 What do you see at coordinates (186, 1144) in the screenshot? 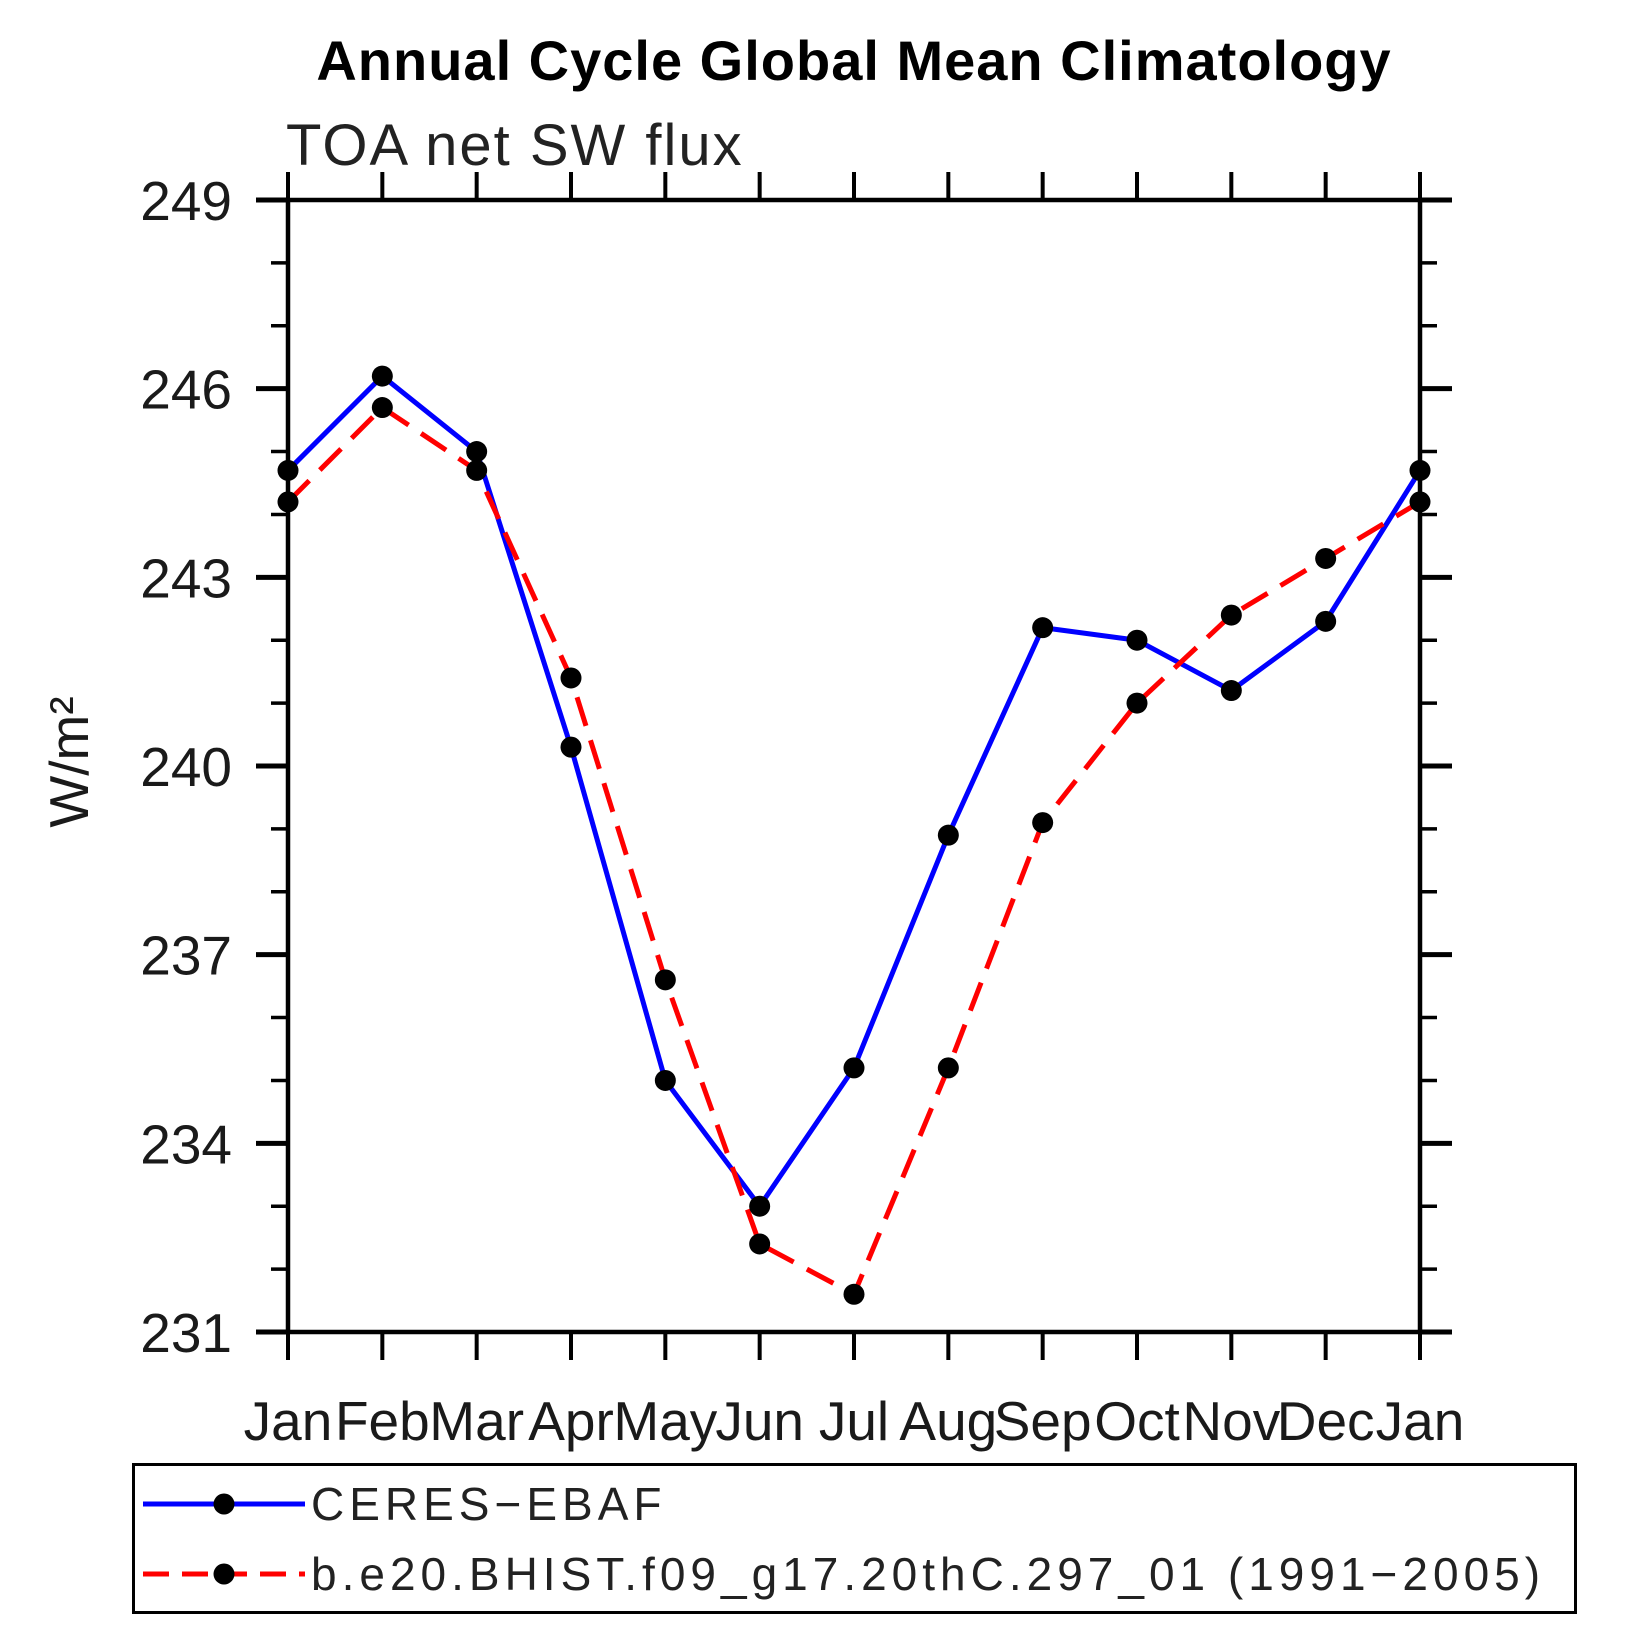
I see `y-tick-label: 234` at bounding box center [186, 1144].